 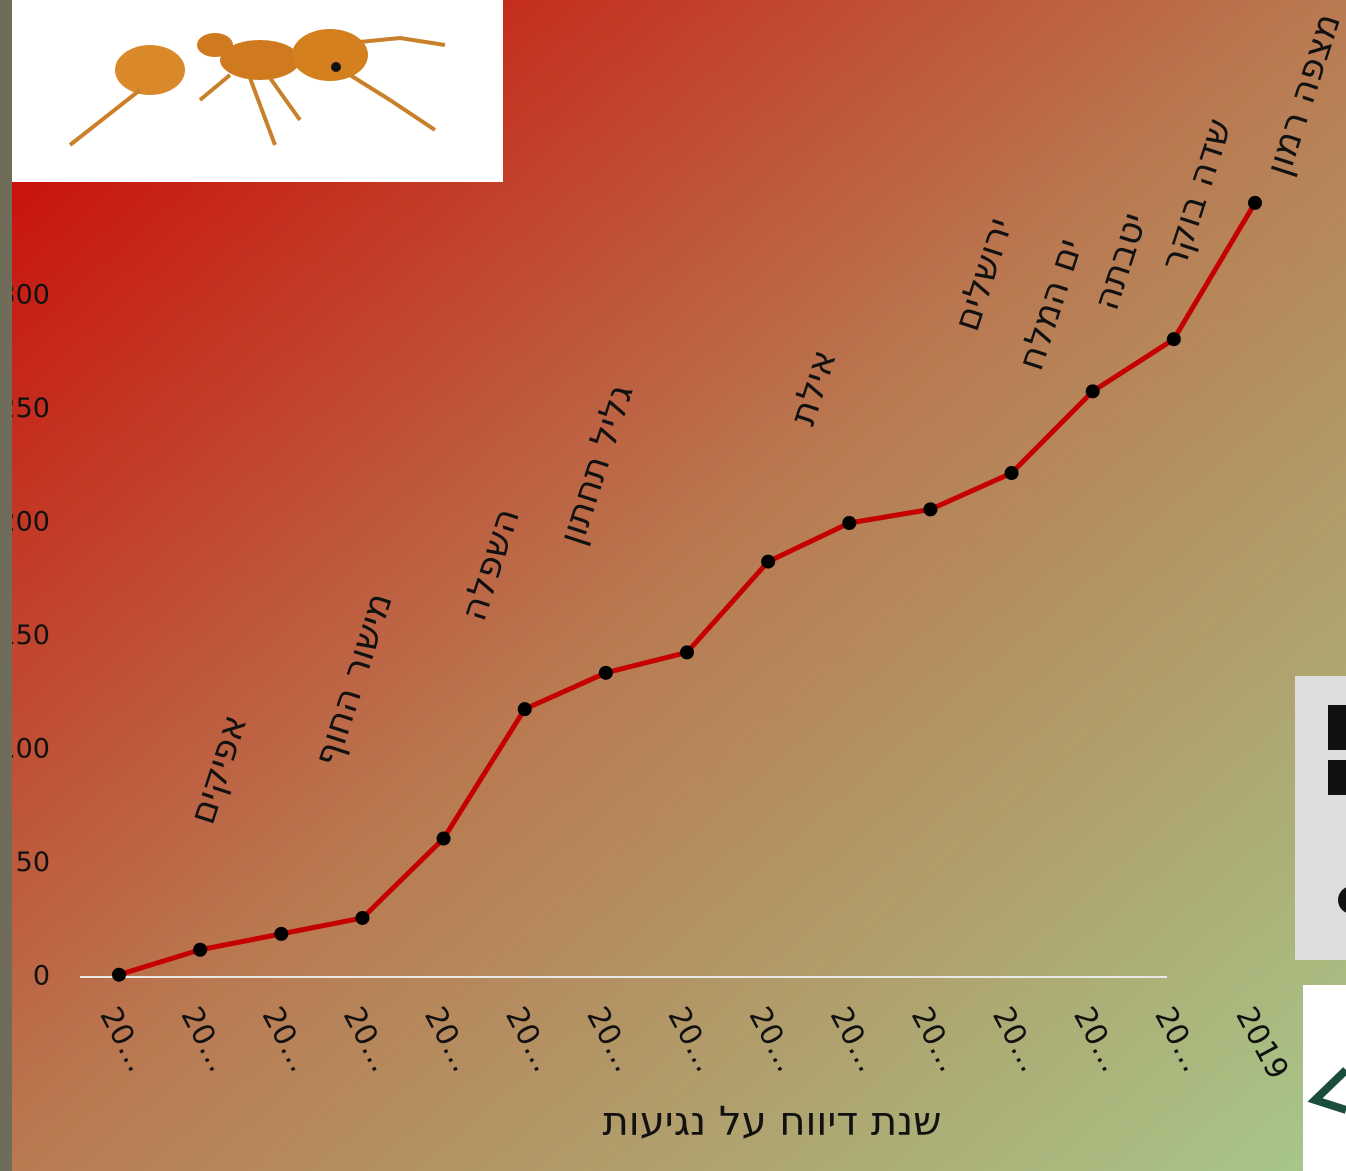 What do you see at coordinates (257, 91) in the screenshot?
I see `ant-photo` at bounding box center [257, 91].